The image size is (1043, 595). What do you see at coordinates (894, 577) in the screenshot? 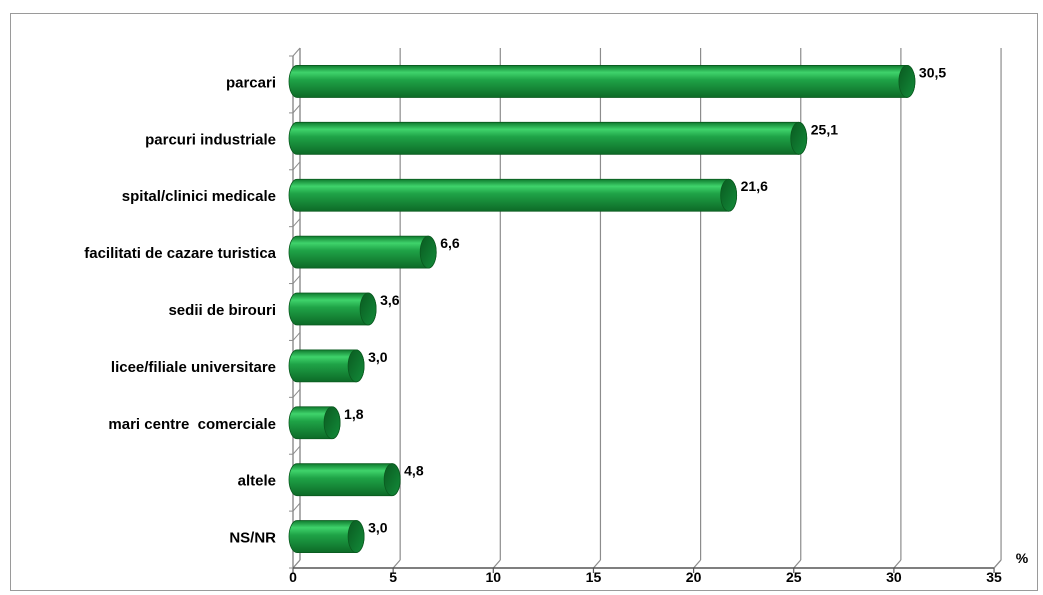
I see `x-tick-label: 30` at bounding box center [894, 577].